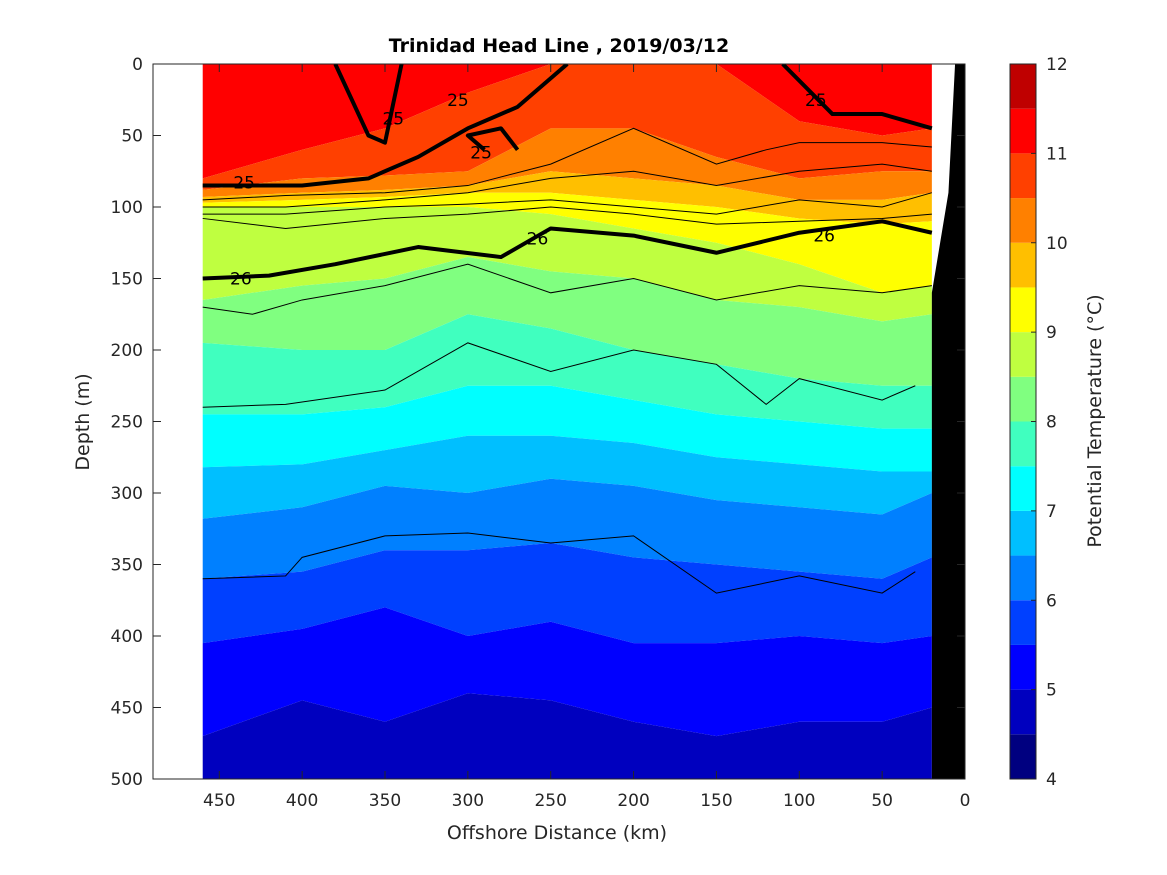 The image size is (1167, 875). I want to click on colorbar-tick-label-7: 7, so click(1051, 512).